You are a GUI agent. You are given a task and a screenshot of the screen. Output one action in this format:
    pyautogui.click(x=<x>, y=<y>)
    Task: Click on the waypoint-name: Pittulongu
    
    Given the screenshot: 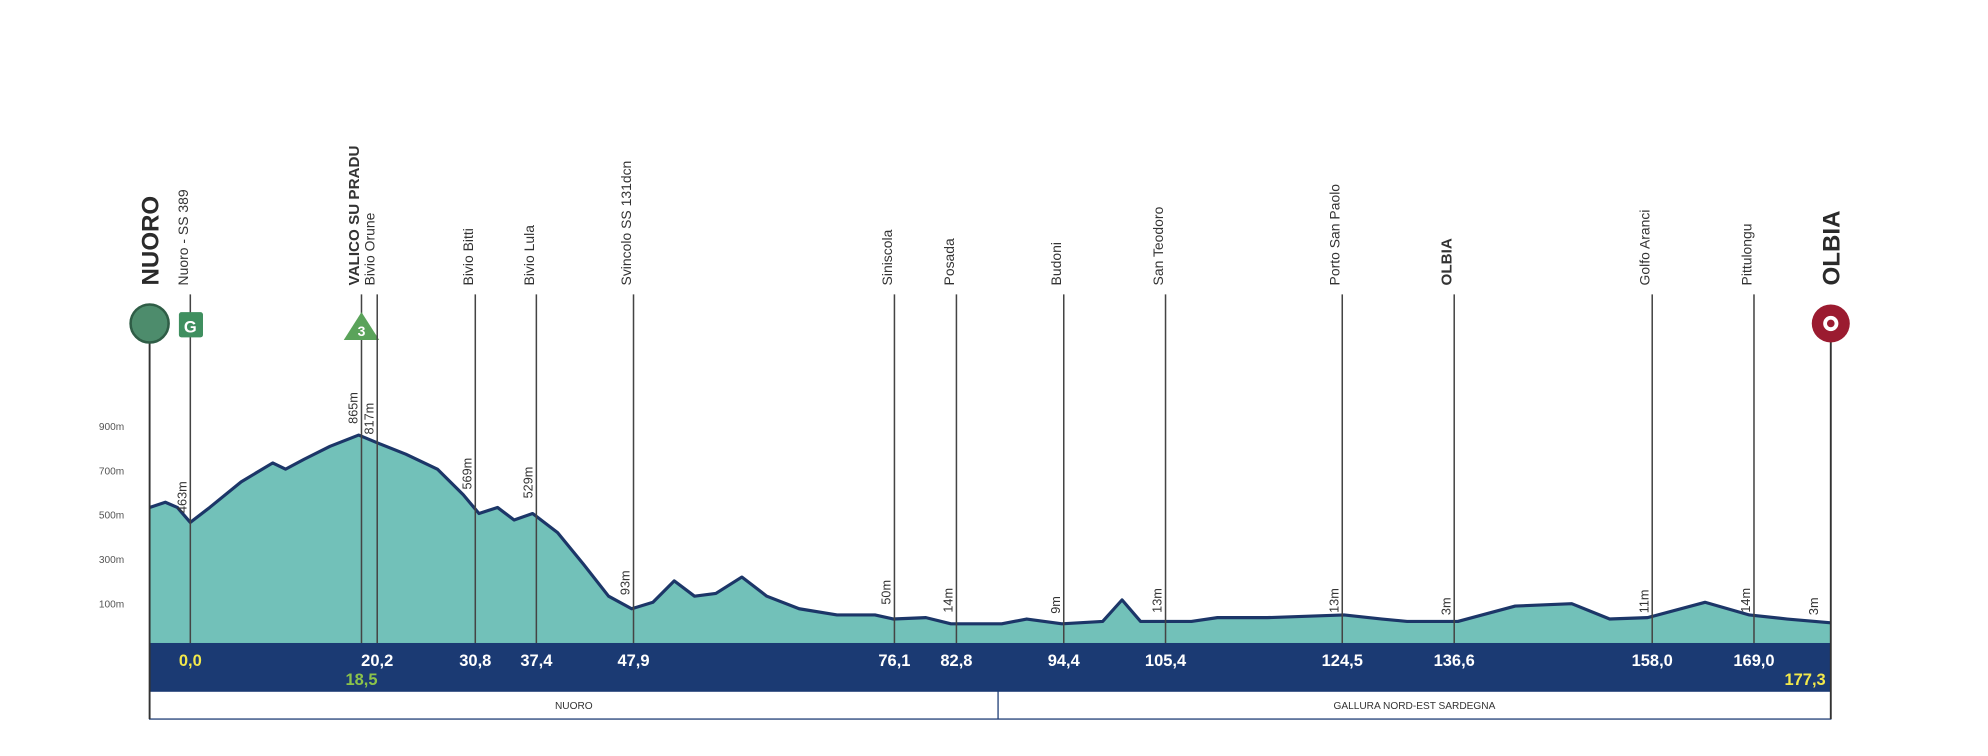 What is the action you would take?
    pyautogui.click(x=1746, y=254)
    